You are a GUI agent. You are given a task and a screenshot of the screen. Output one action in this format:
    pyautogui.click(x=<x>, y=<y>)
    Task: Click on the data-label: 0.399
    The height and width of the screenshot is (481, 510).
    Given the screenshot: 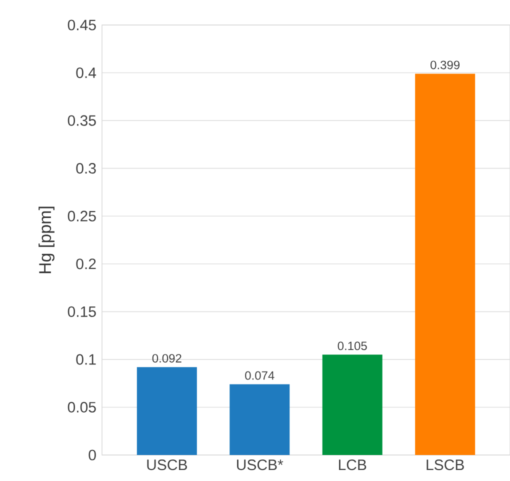 What is the action you would take?
    pyautogui.click(x=445, y=65)
    